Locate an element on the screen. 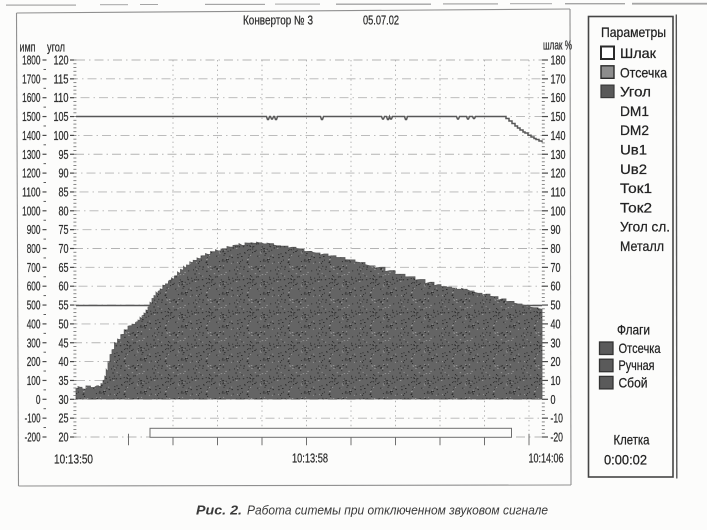 The width and height of the screenshot is (707, 530). svg-text: 10:13:58 is located at coordinates (310, 459).